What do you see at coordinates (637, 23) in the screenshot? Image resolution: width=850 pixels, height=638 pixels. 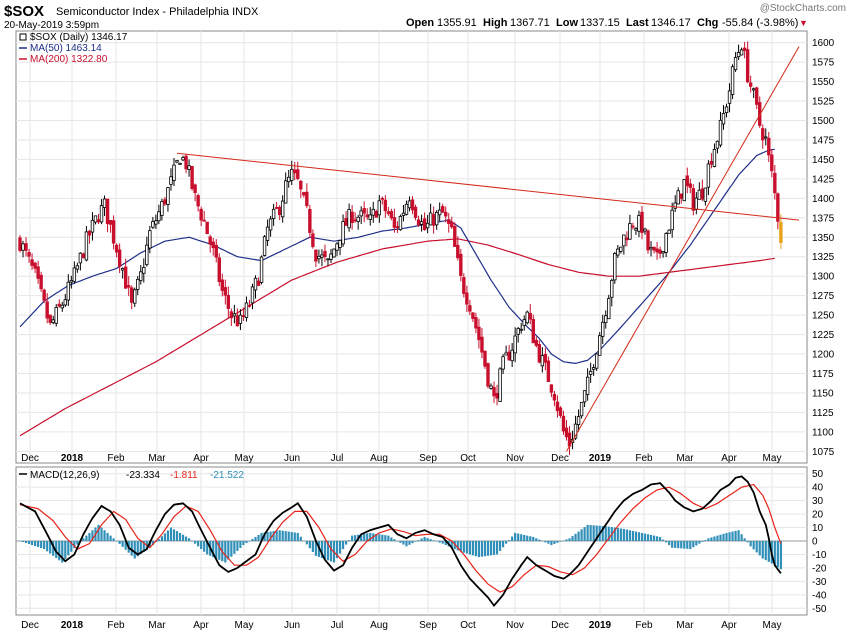 I see `last-label: Last` at bounding box center [637, 23].